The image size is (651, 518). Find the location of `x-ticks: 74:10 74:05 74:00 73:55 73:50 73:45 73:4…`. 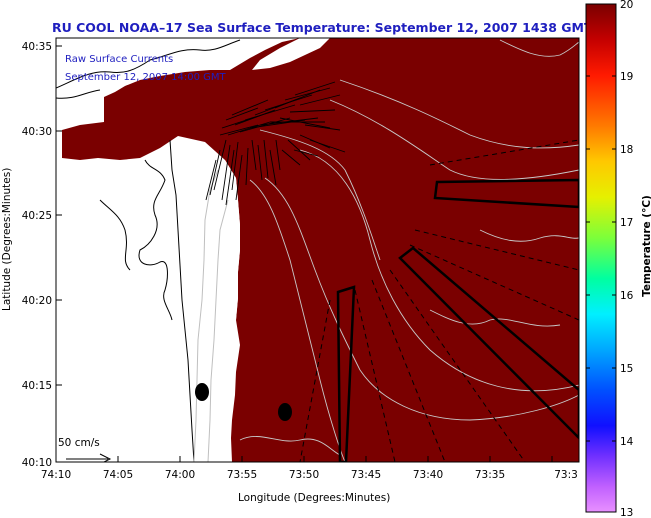

x-ticks: 74:10 74:05 74:00 73:55 73:50 73:45 73:4… is located at coordinates (309, 468).